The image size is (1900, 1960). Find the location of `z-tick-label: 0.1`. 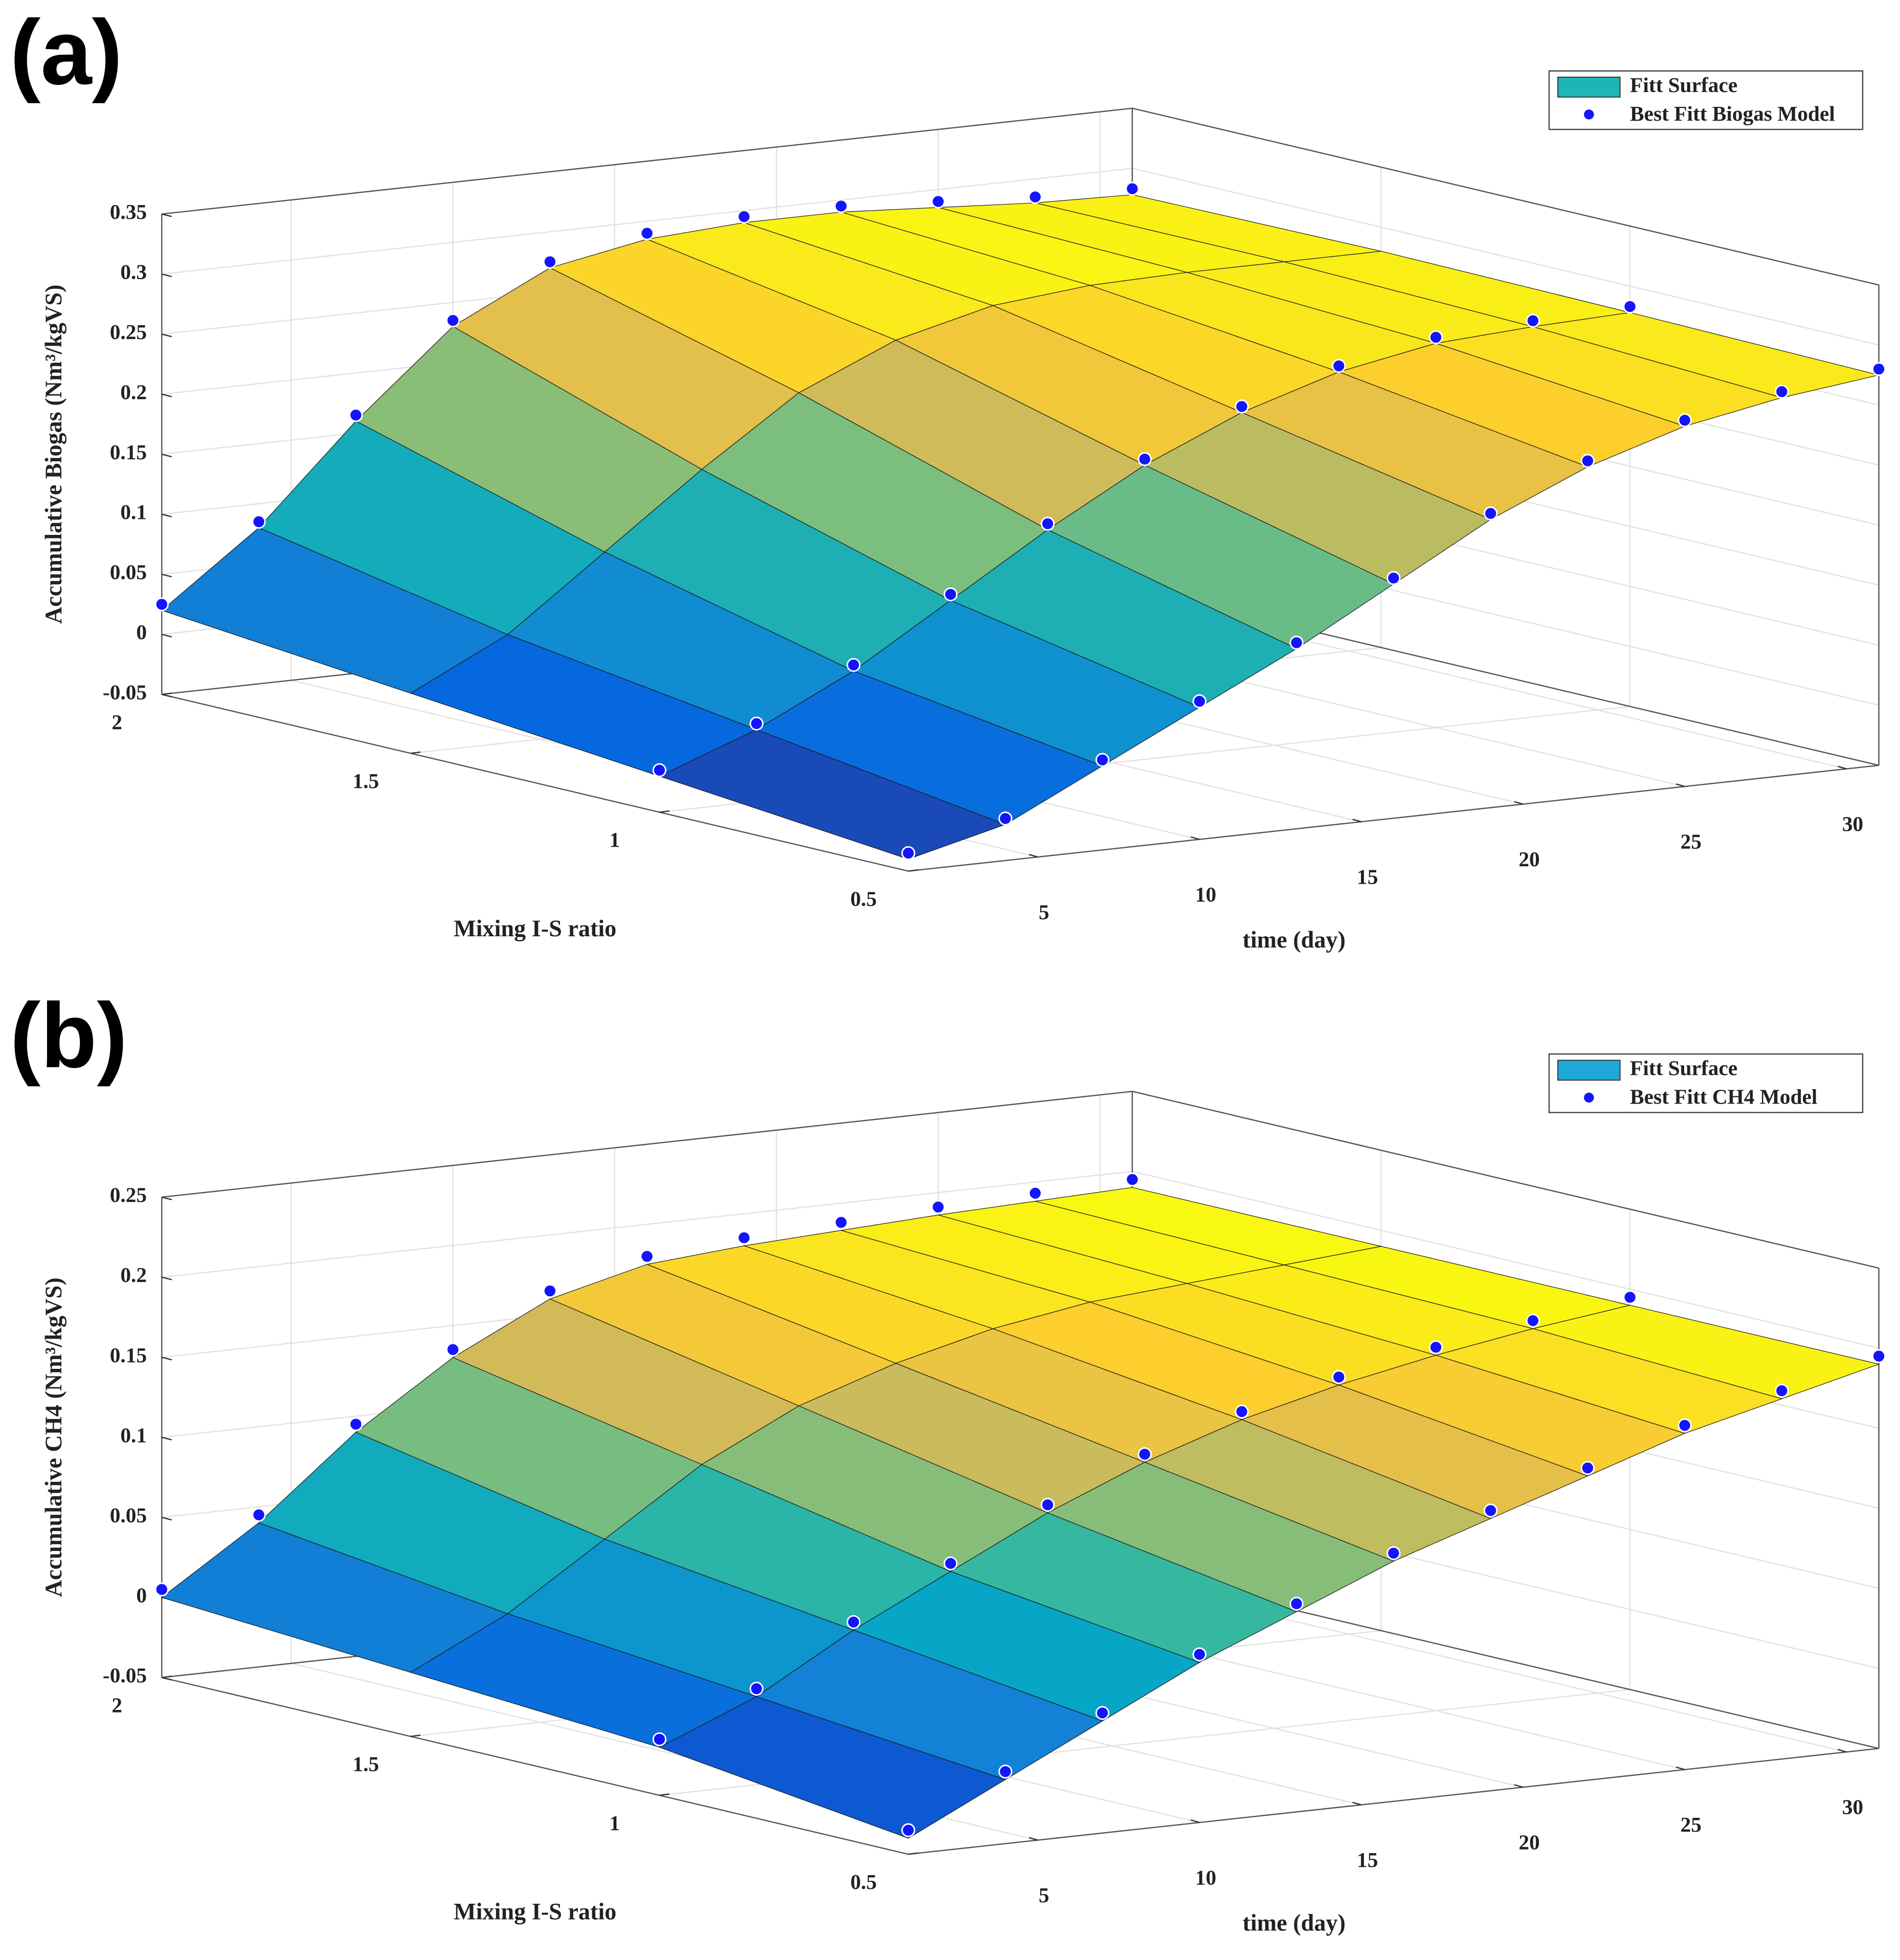

z-tick-label: 0.1 is located at coordinates (133, 512).